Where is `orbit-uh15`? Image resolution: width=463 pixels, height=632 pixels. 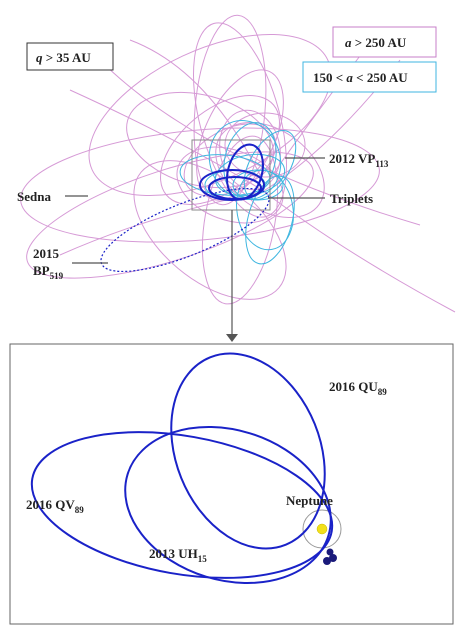 orbit-uh15 is located at coordinates (228, 505).